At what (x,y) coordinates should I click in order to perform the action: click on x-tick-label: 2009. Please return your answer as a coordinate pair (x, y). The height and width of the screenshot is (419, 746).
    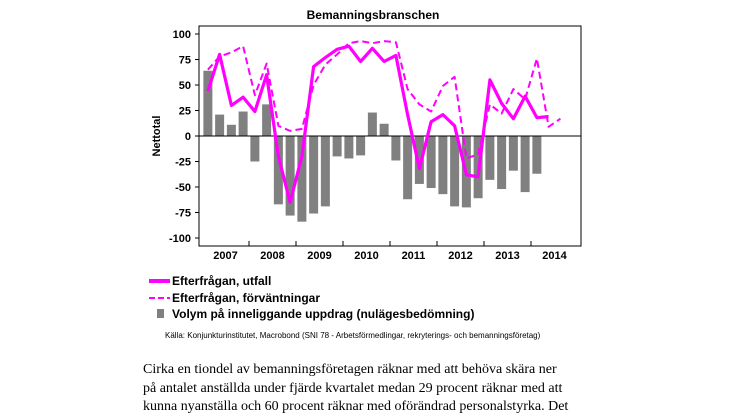
    Looking at the image, I should click on (319, 256).